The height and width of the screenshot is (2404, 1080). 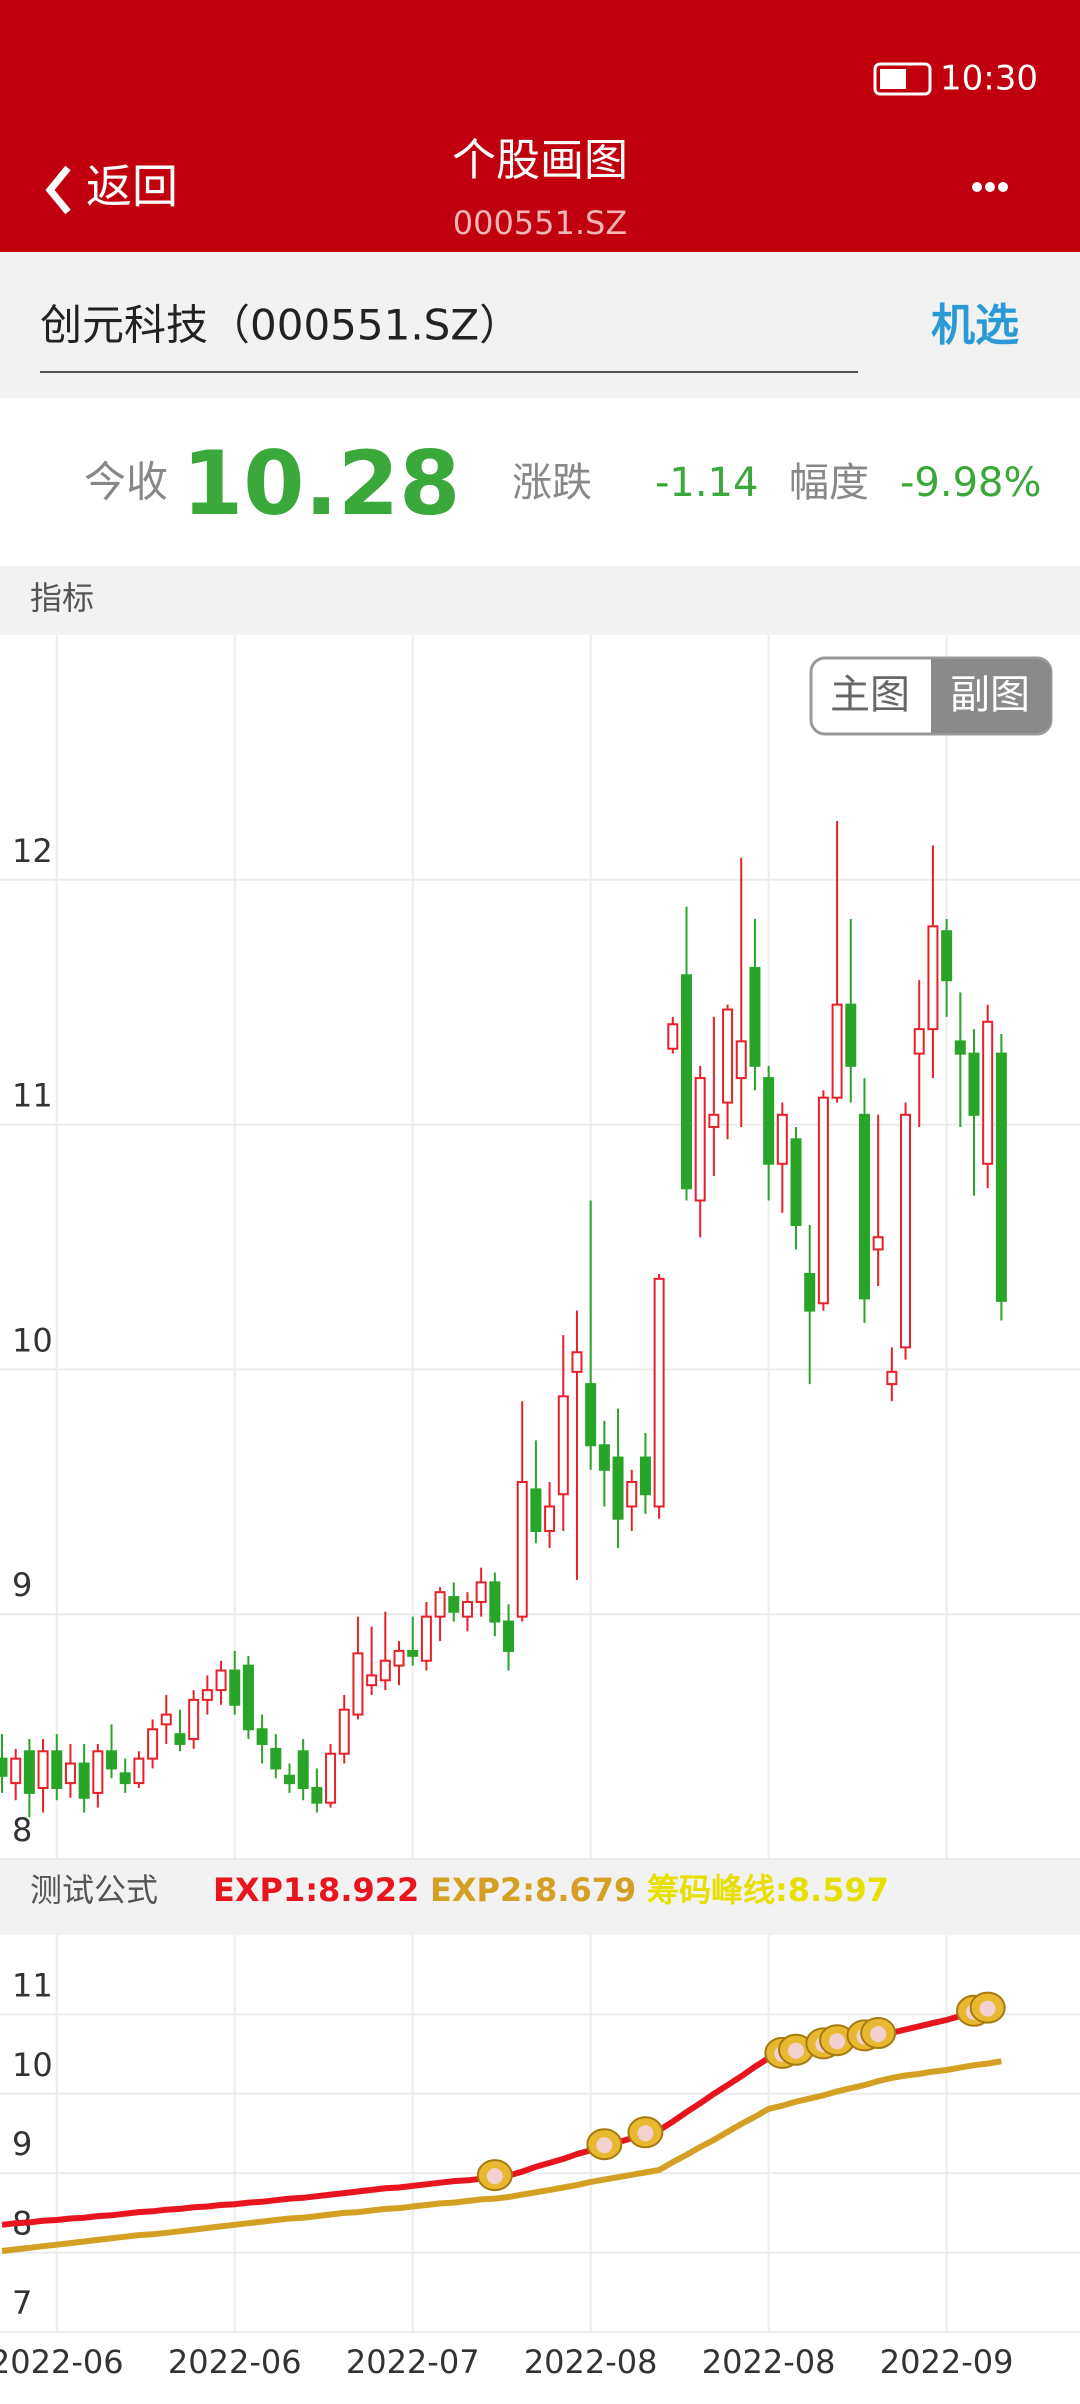 What do you see at coordinates (768, 1890) in the screenshot?
I see `legend-entry: 筹码峰线:8.597` at bounding box center [768, 1890].